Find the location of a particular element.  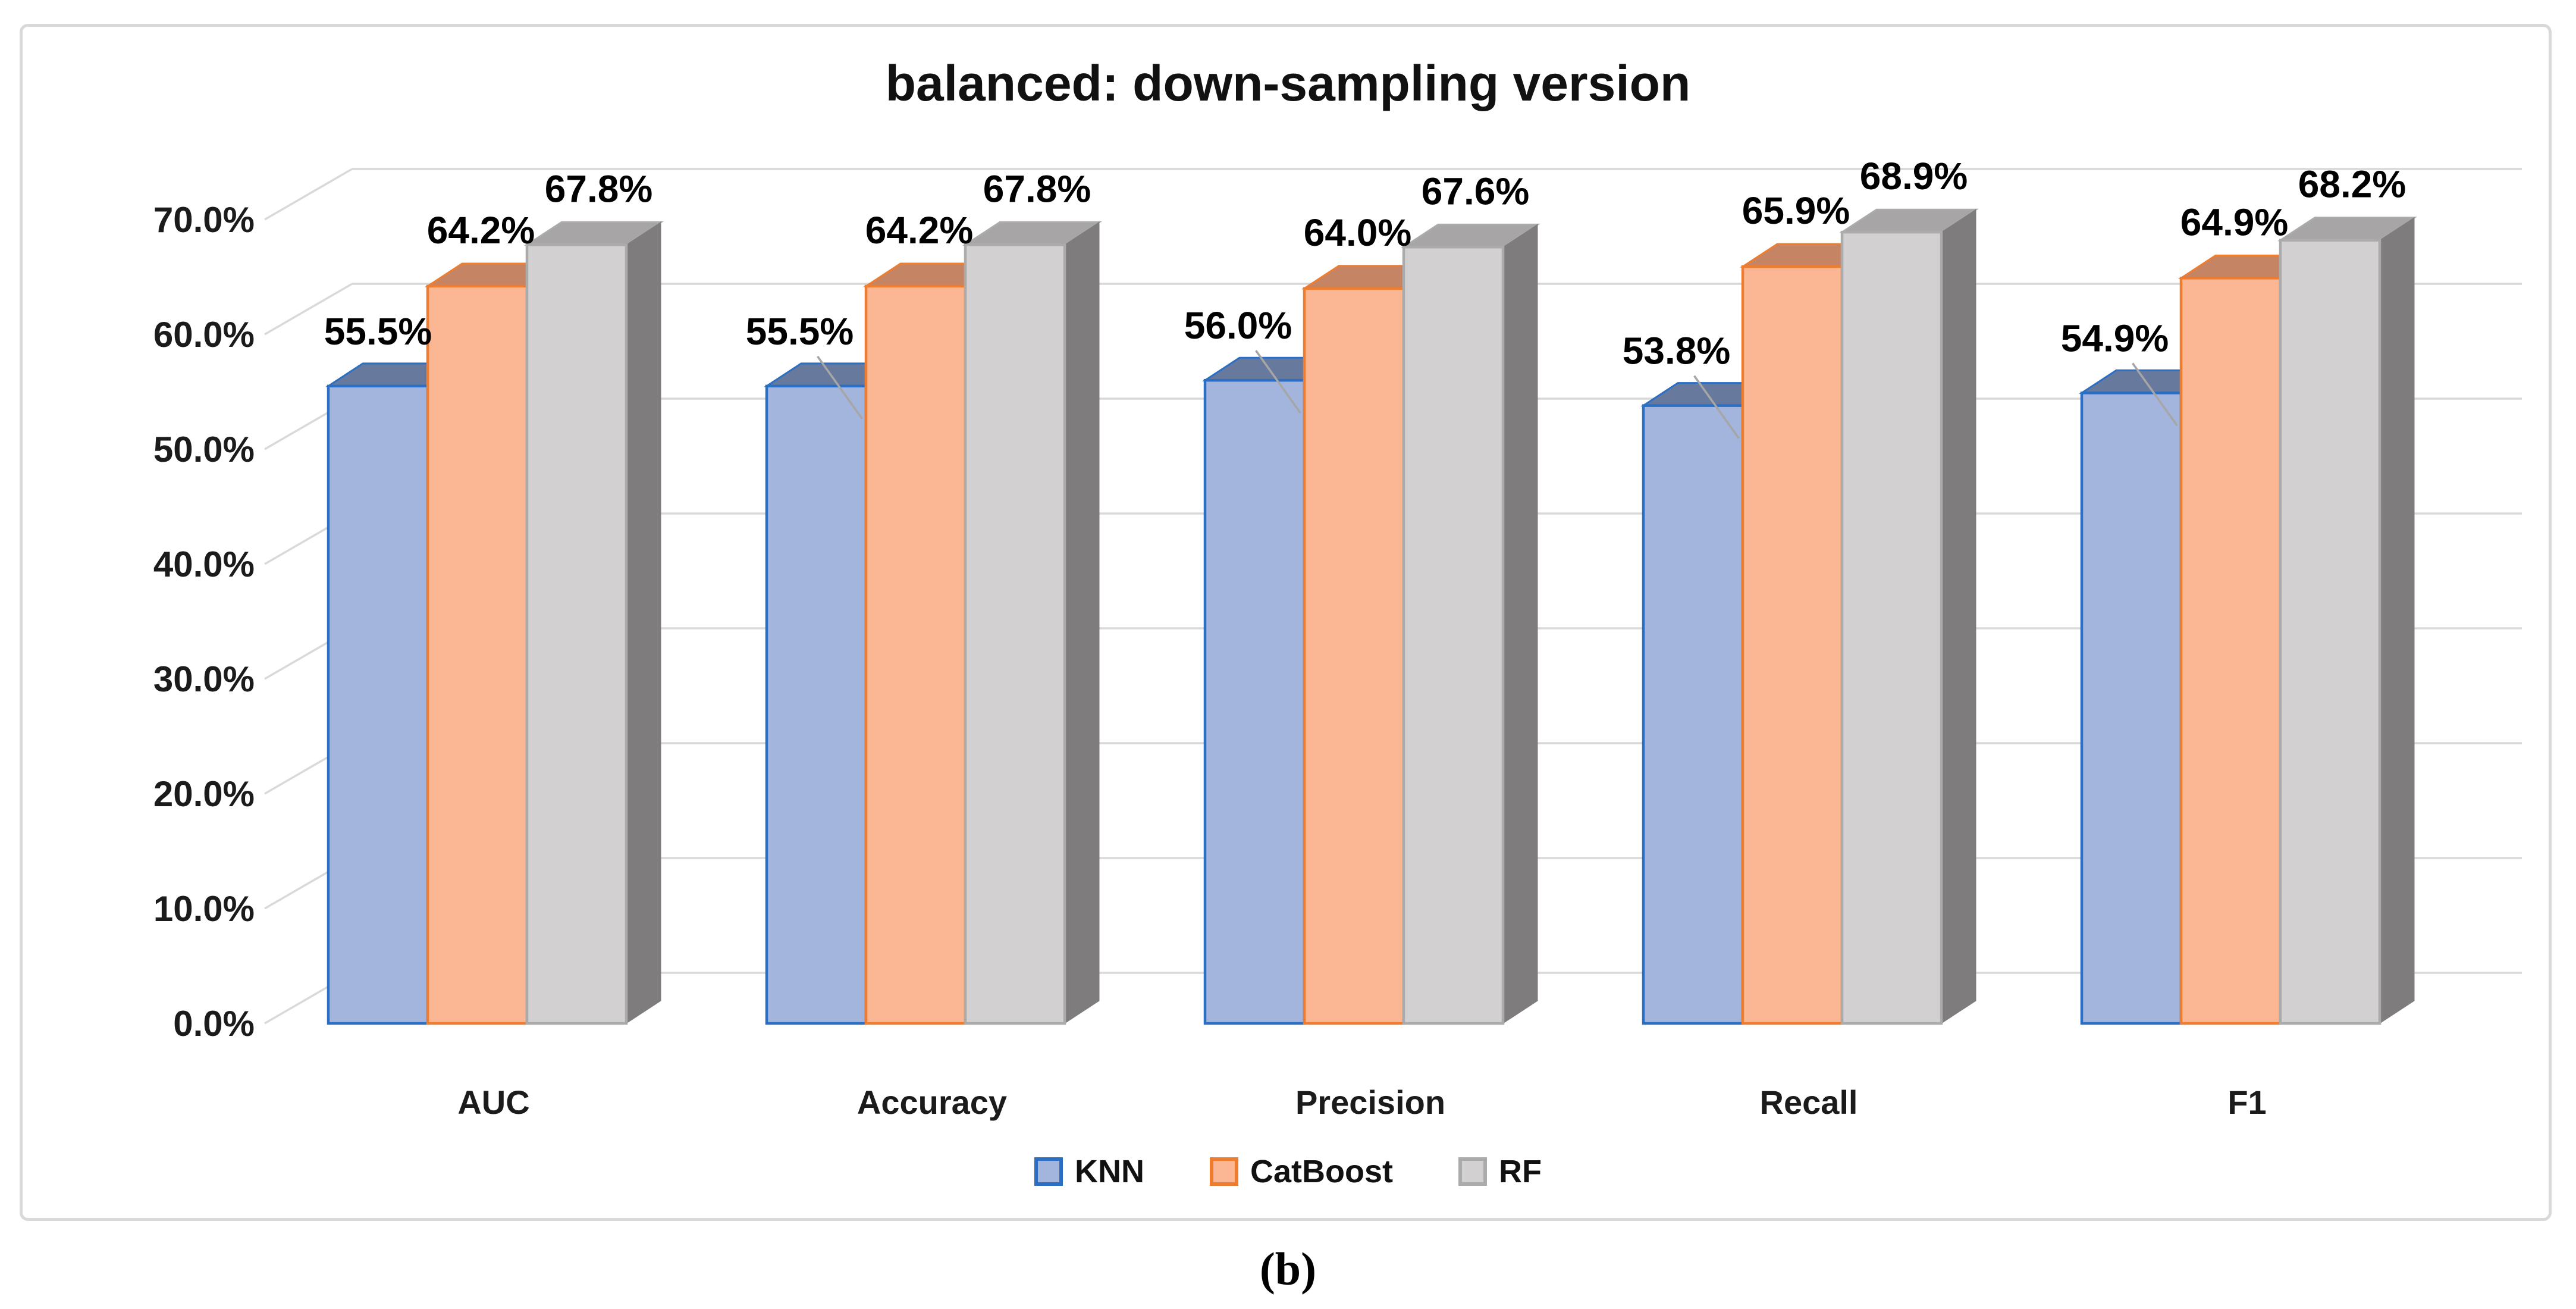

ytick-label: 30.0% is located at coordinates (204, 679).